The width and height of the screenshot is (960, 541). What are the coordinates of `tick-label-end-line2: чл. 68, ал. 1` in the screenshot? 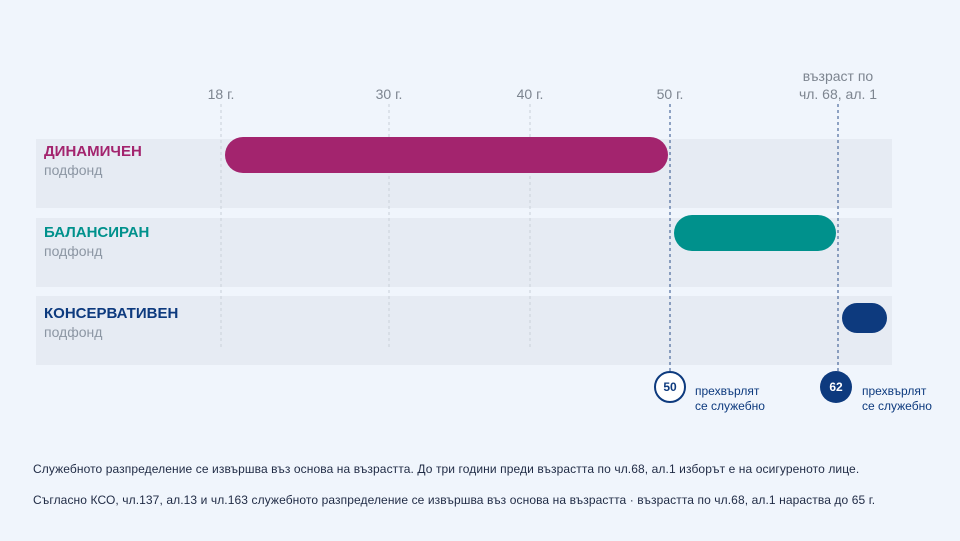 It's located at (838, 94).